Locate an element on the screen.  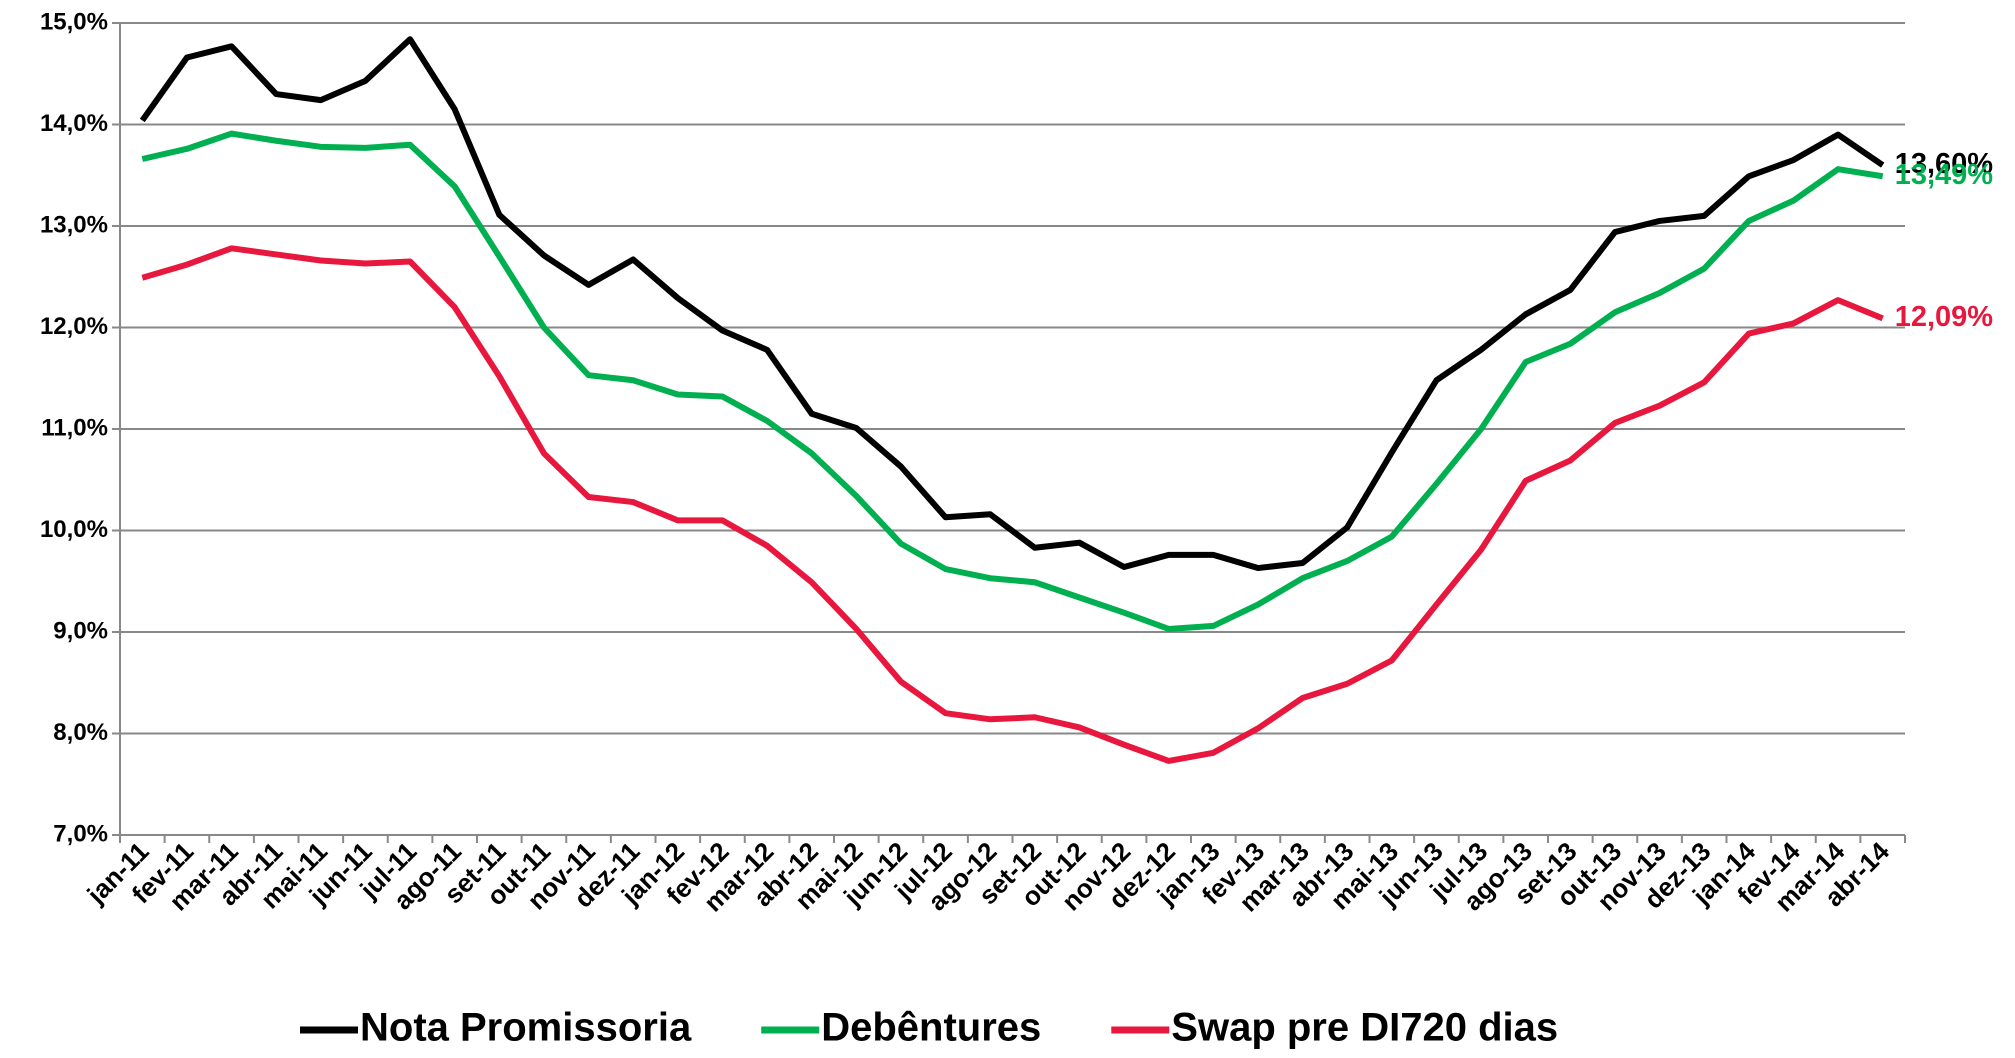
data-label: 12,09% is located at coordinates (1944, 317).